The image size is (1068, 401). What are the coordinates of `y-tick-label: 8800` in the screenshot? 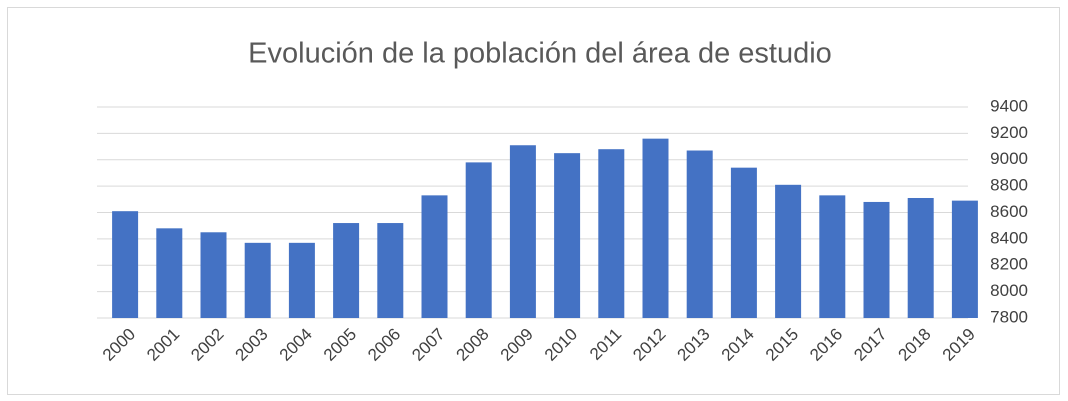 It's located at (1009, 185).